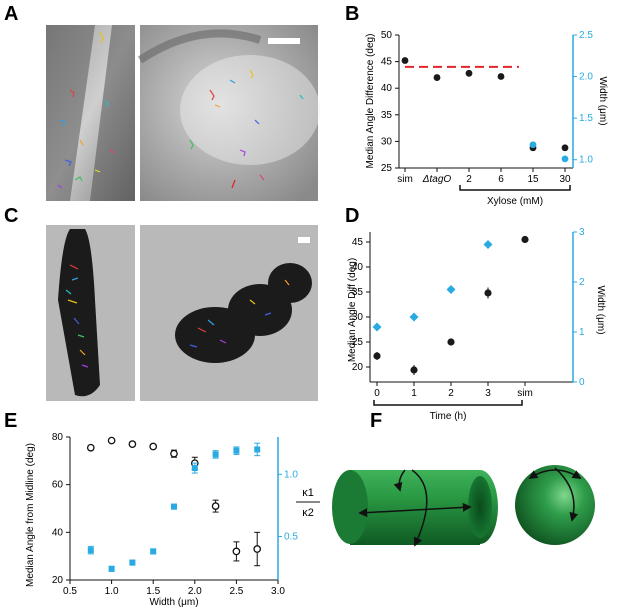 This screenshot has width=617, height=613. What do you see at coordinates (586, 35) in the screenshot?
I see `y2-tick-label: 2.5` at bounding box center [586, 35].